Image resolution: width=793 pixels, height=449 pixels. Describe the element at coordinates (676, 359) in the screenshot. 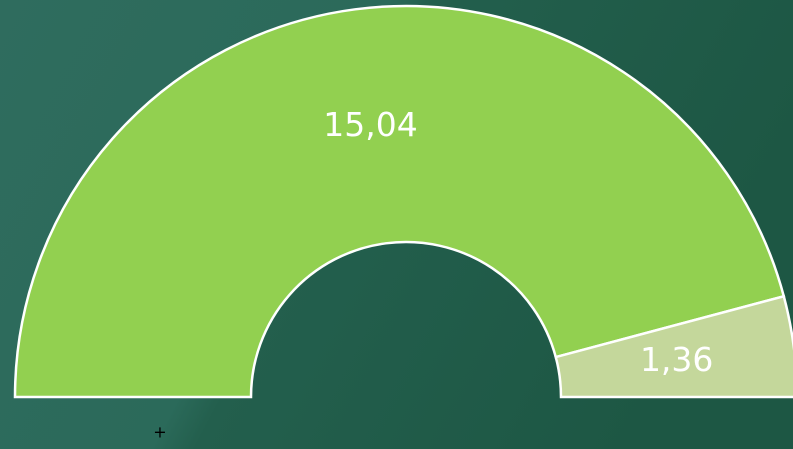

I see `data-label: 1,36` at that location.